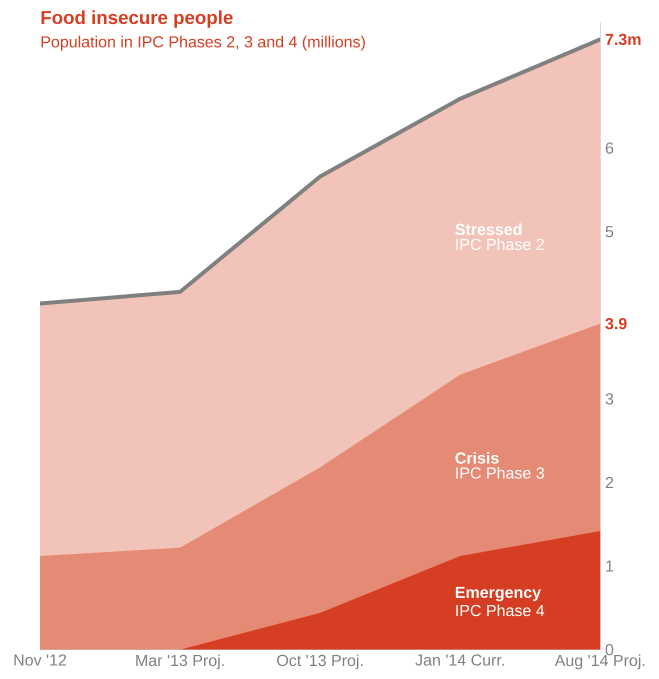  I want to click on annotation: IPC Phase 2, so click(500, 244).